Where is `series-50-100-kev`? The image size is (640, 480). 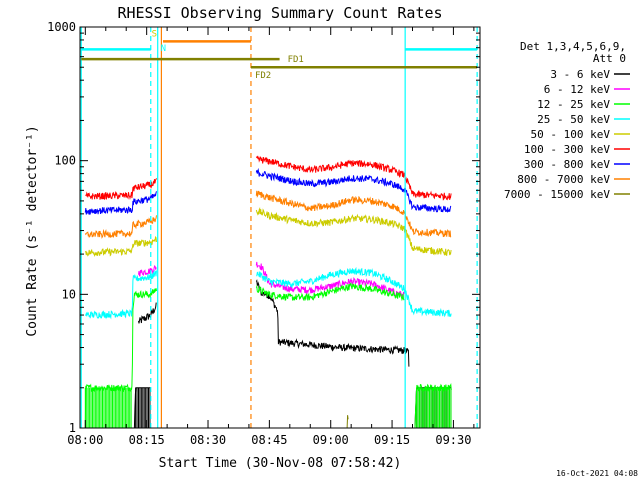 series-50-100-kev is located at coordinates (268, 232).